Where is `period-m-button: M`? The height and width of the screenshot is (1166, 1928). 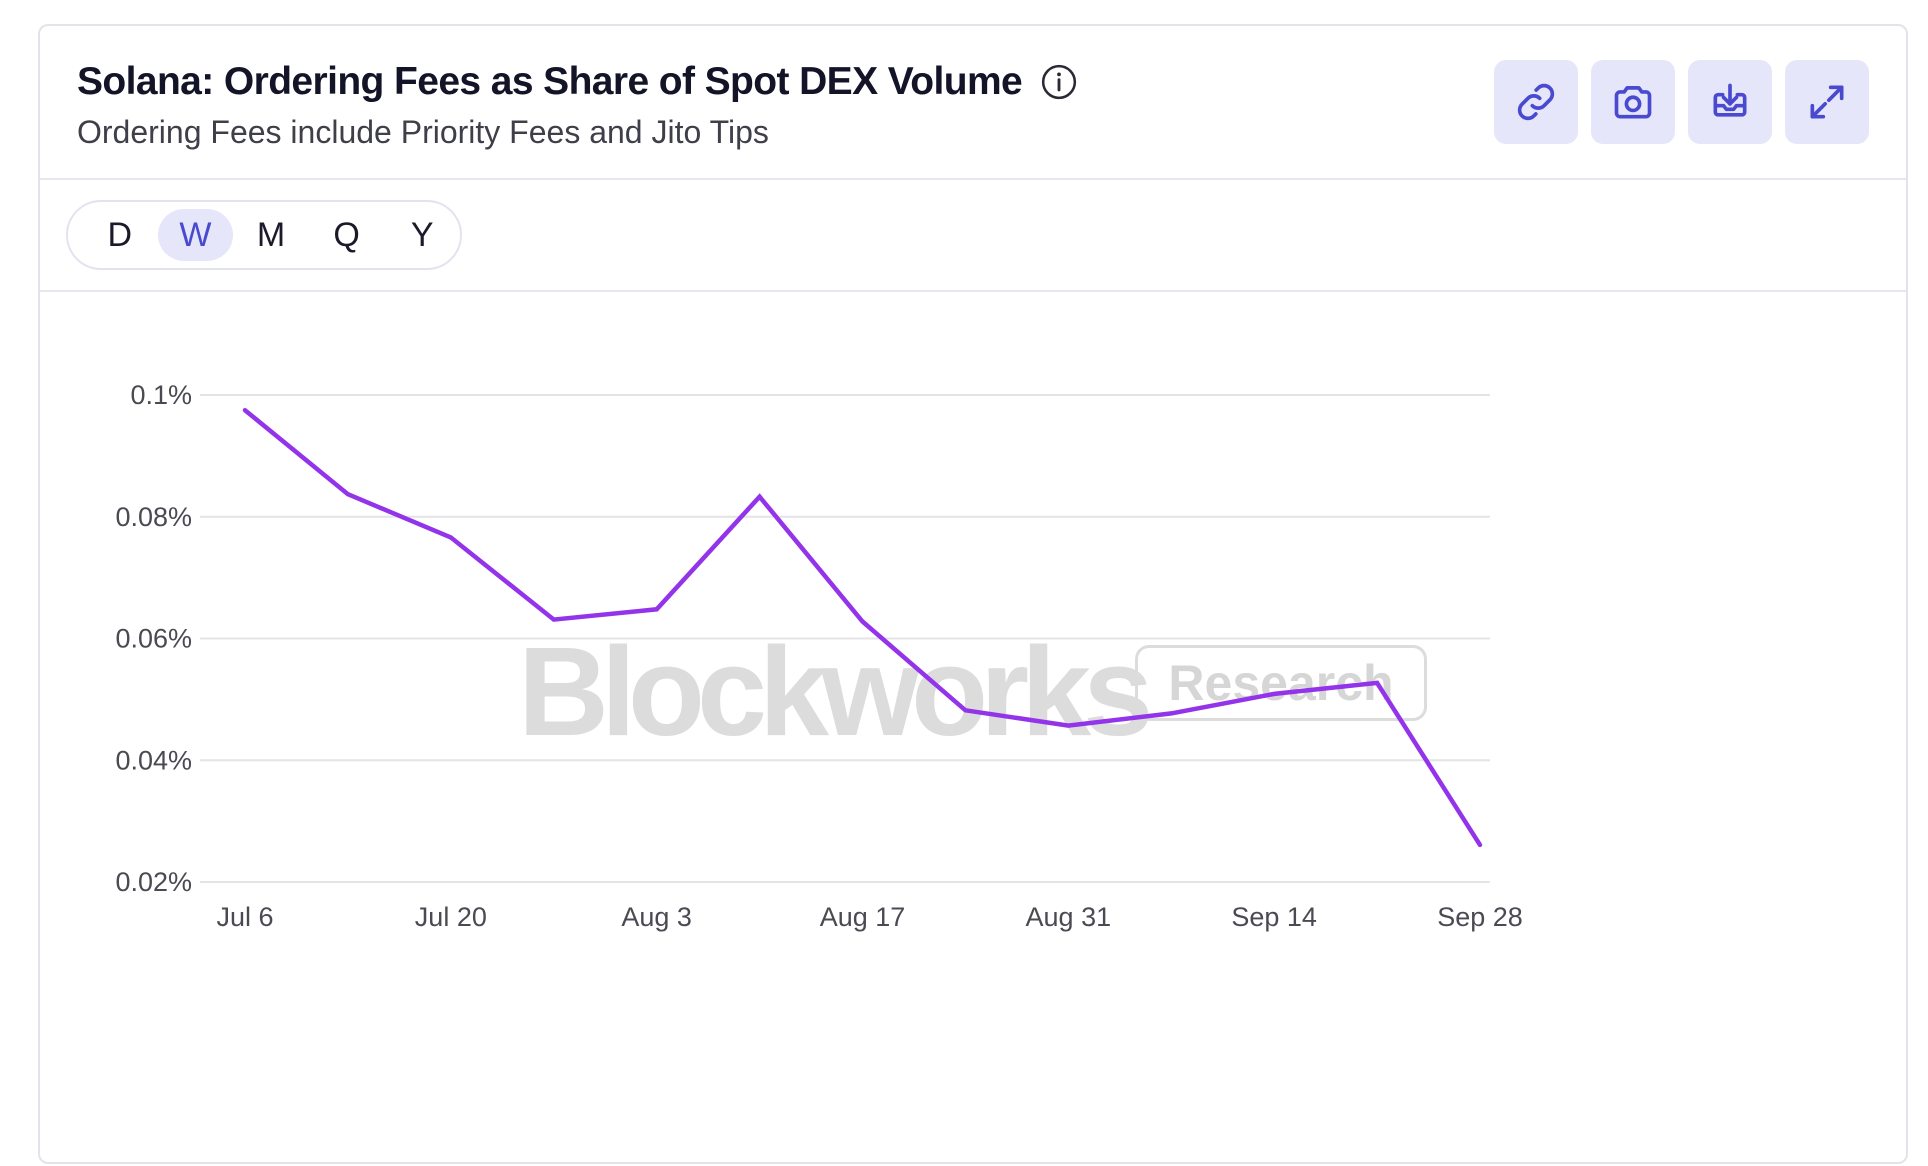 period-m-button: M is located at coordinates (271, 235).